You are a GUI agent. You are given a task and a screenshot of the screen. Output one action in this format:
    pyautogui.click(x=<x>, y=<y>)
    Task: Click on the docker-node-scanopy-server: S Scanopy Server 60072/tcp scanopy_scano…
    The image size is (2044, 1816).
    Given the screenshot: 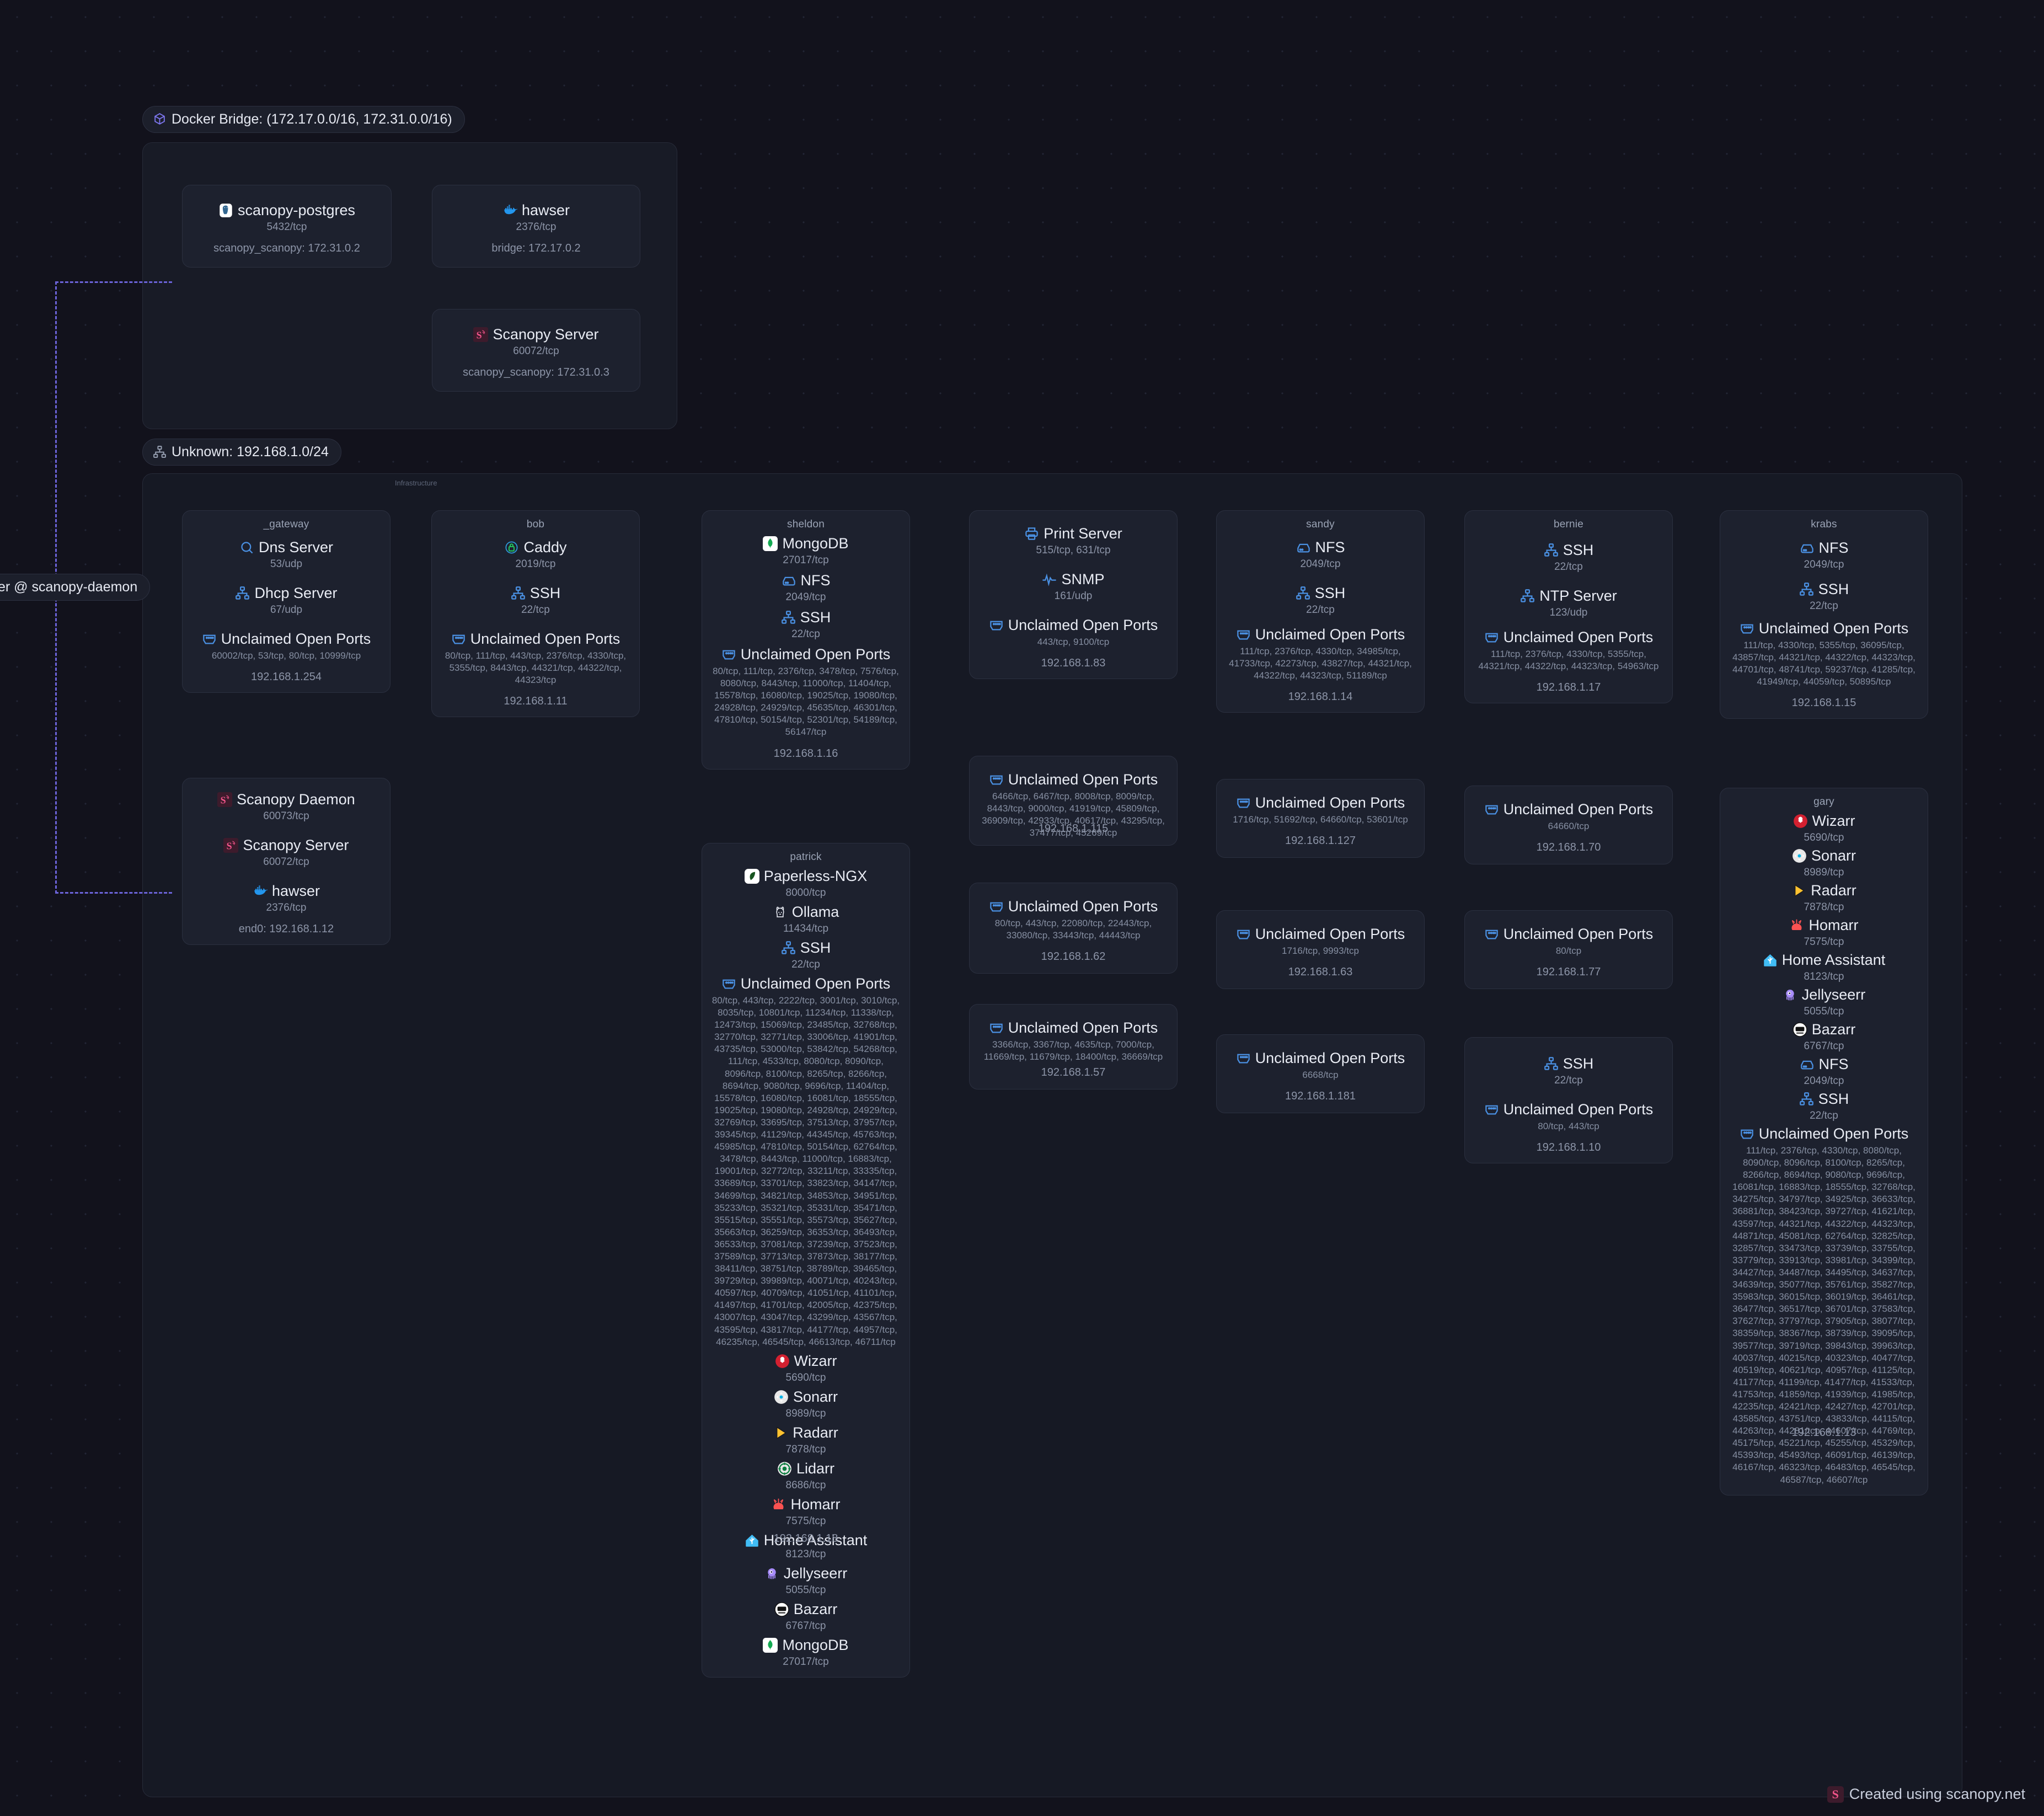 What is the action you would take?
    pyautogui.click(x=536, y=350)
    